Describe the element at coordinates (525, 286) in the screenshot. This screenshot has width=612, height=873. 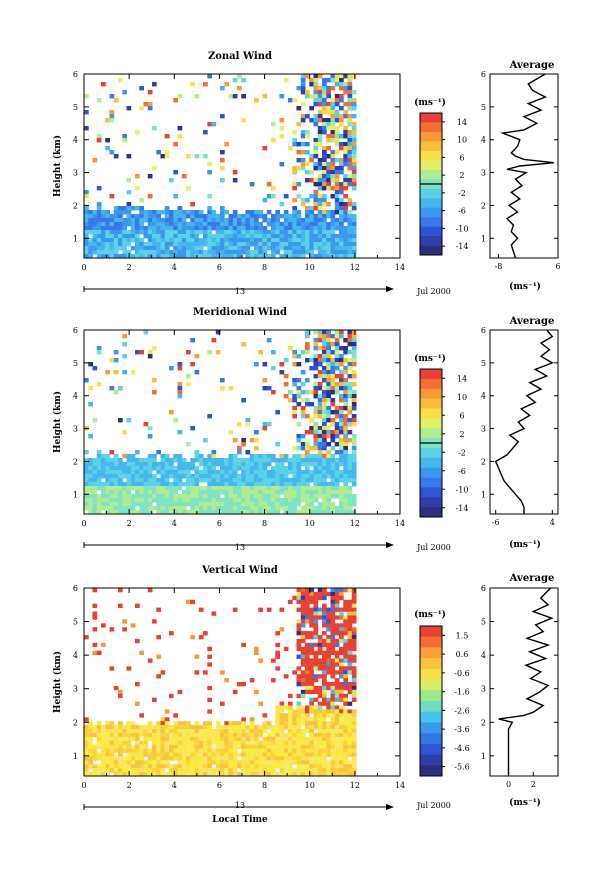
I see `average-unit: (ms⁻¹)` at that location.